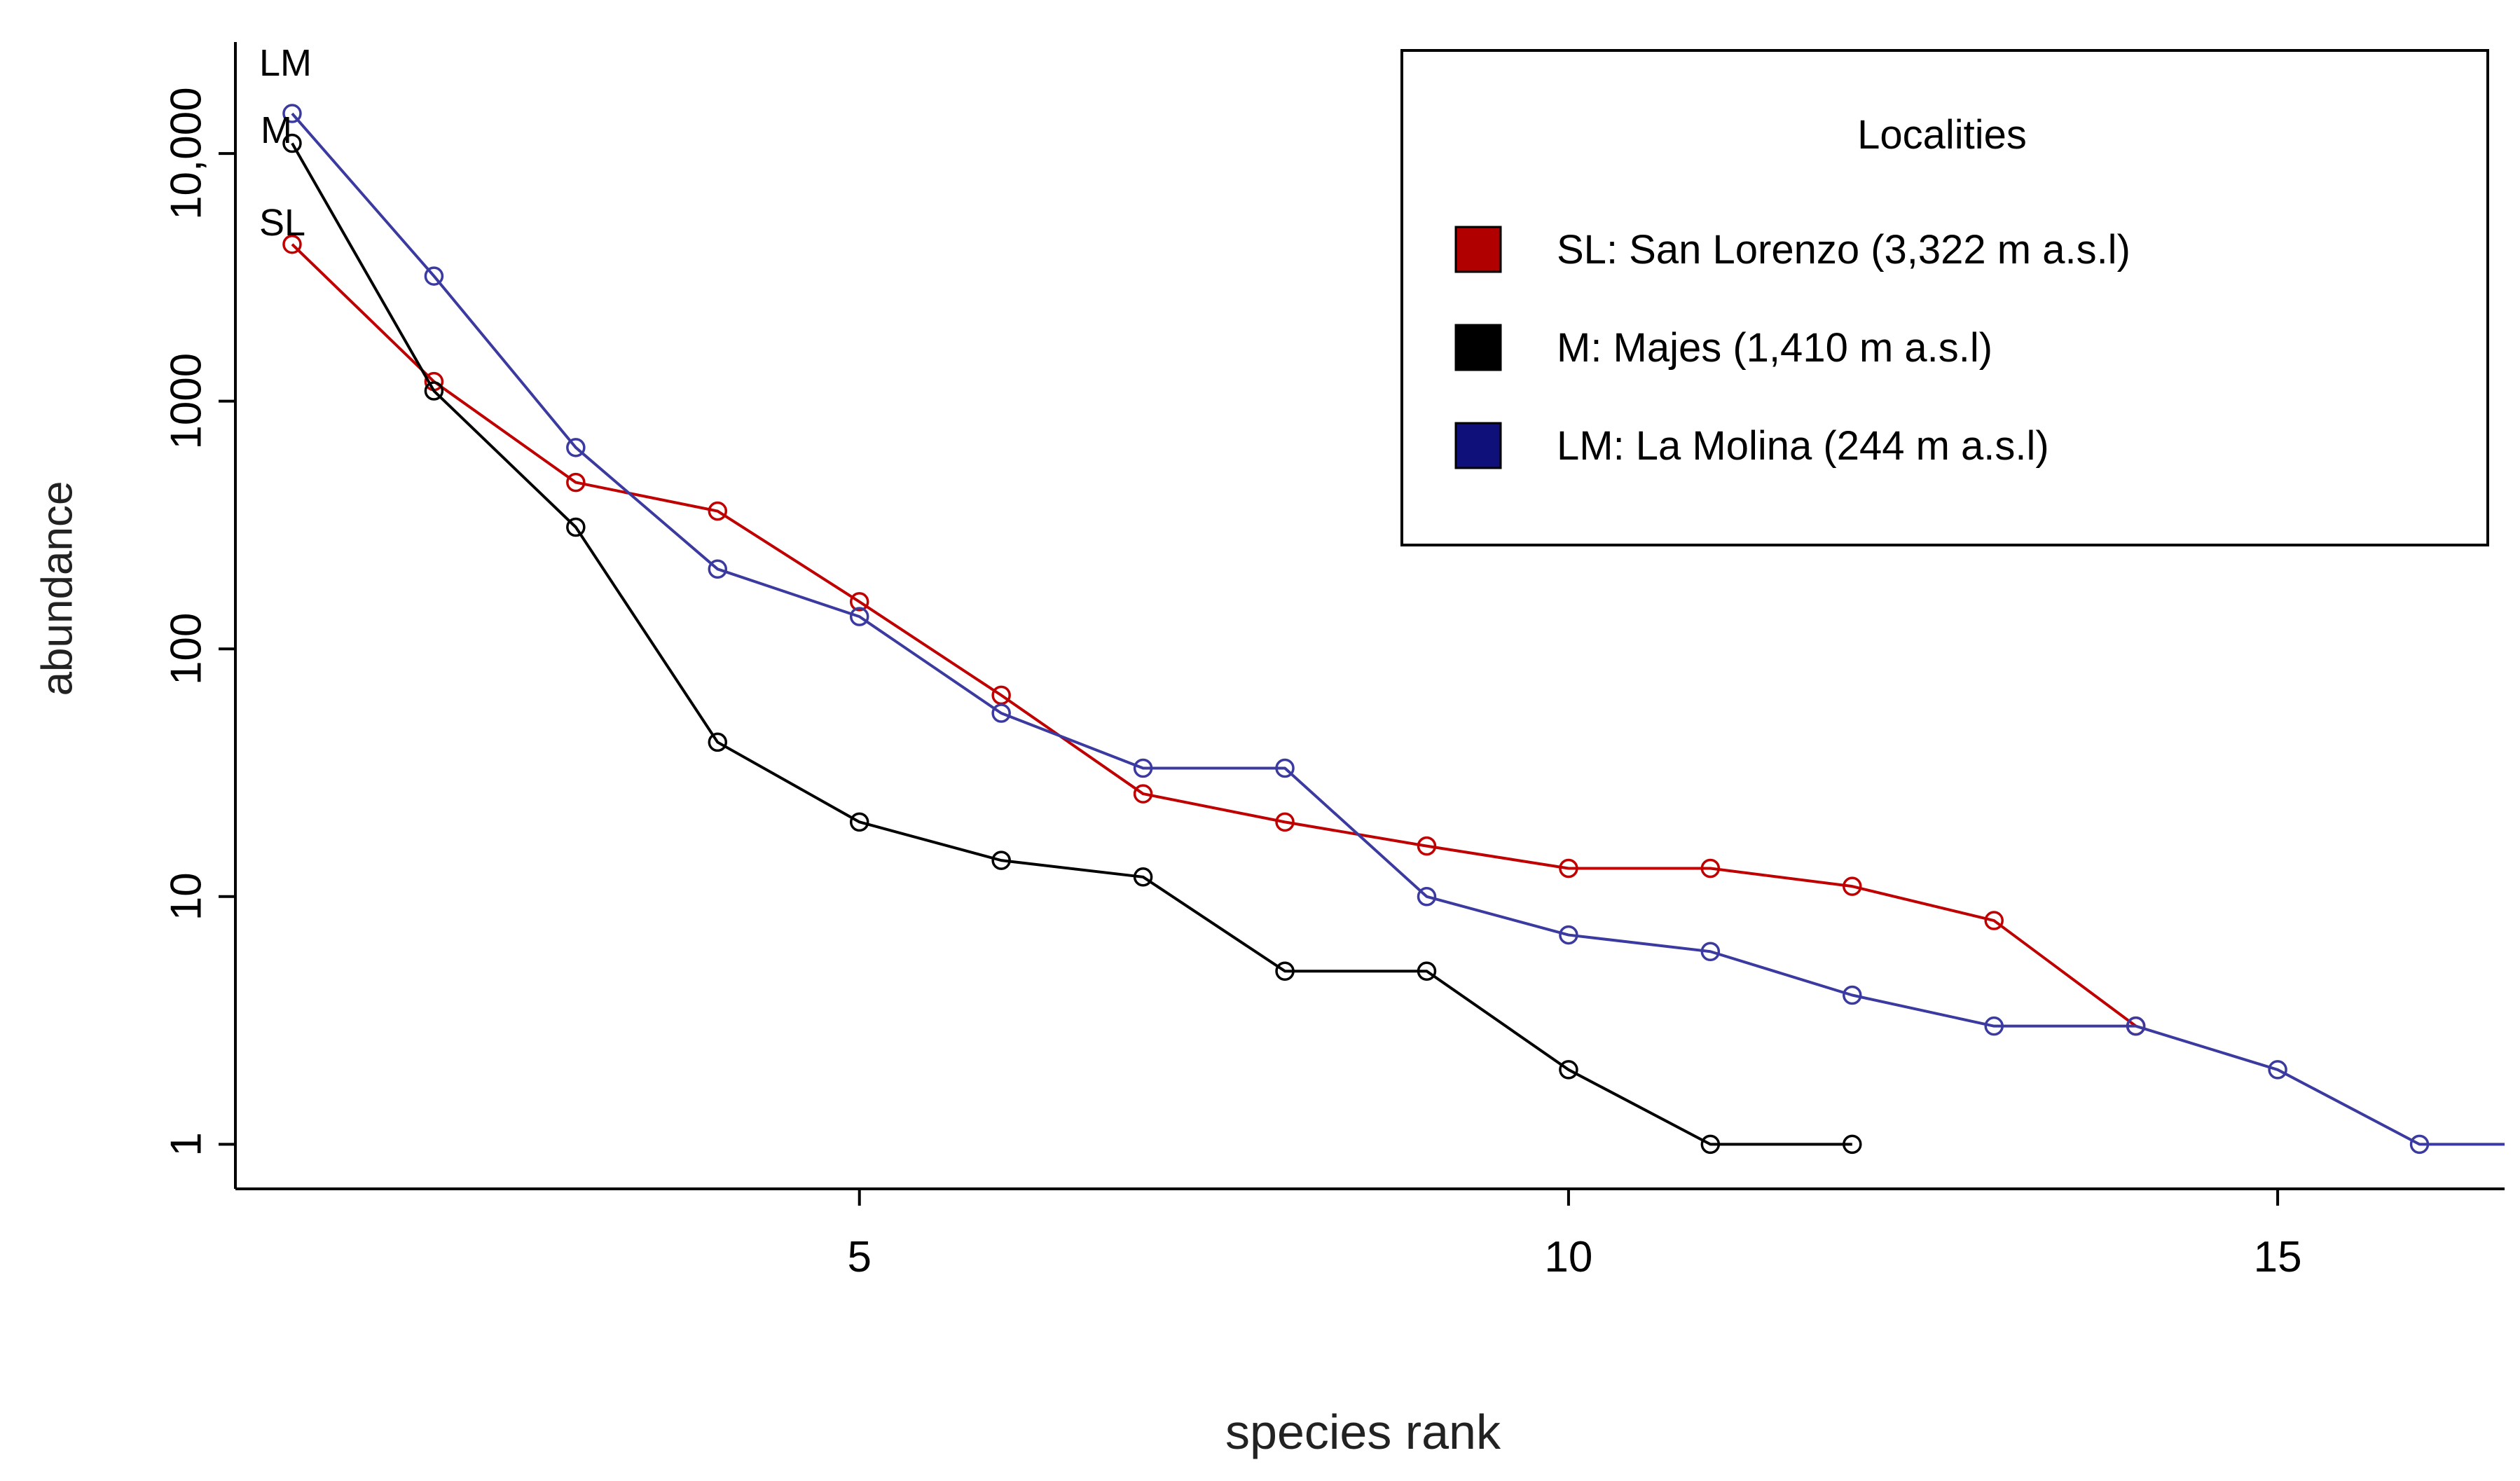 Image resolution: width=2520 pixels, height=1481 pixels. What do you see at coordinates (1478, 445) in the screenshot?
I see `legend-swatch-lm` at bounding box center [1478, 445].